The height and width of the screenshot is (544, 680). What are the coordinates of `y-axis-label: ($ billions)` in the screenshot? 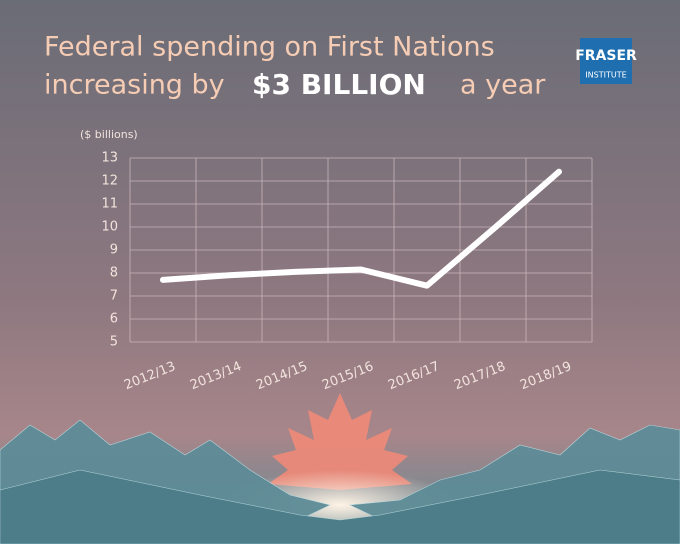 It's located at (109, 134).